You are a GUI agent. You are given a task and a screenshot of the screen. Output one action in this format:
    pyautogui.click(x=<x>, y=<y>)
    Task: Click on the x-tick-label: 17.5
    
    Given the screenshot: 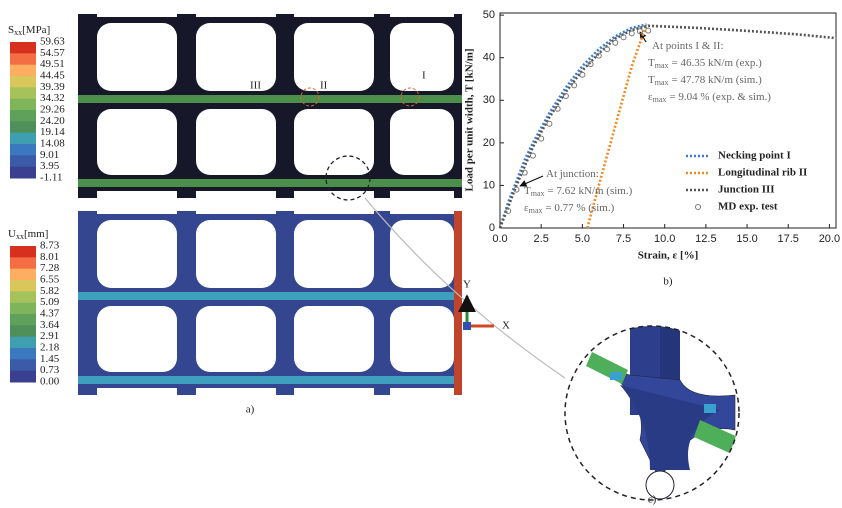 What is the action you would take?
    pyautogui.click(x=788, y=239)
    